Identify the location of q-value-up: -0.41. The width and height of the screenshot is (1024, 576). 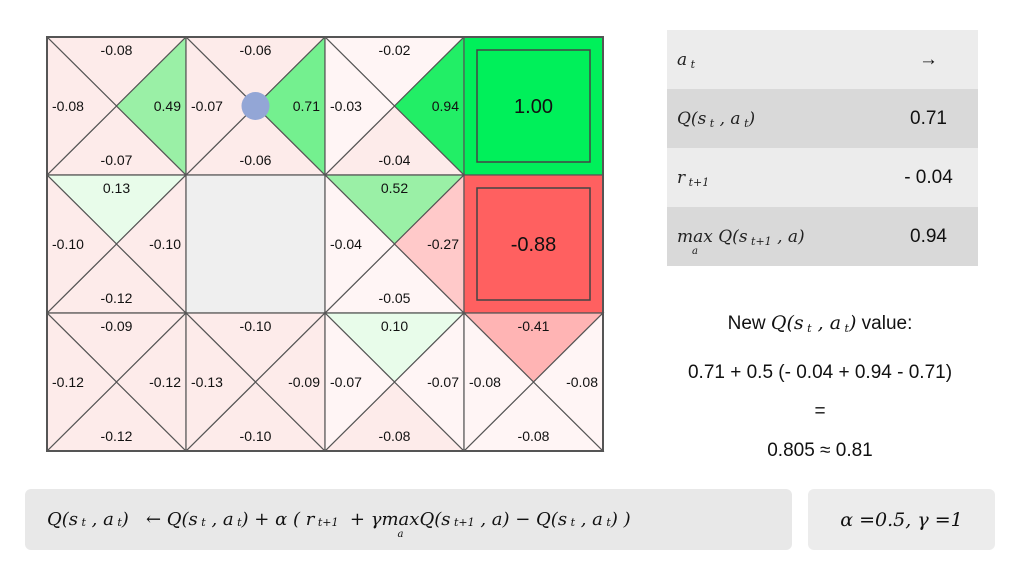
(534, 326).